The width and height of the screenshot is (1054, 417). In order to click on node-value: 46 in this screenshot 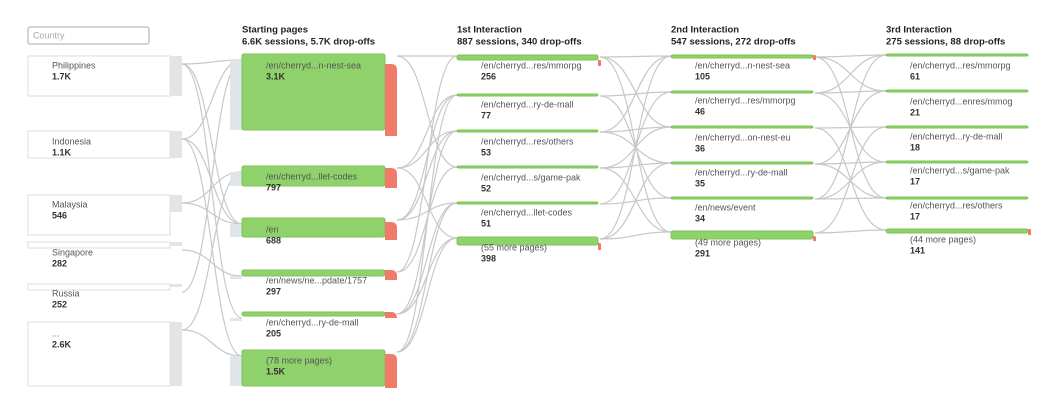, I will do `click(700, 111)`.